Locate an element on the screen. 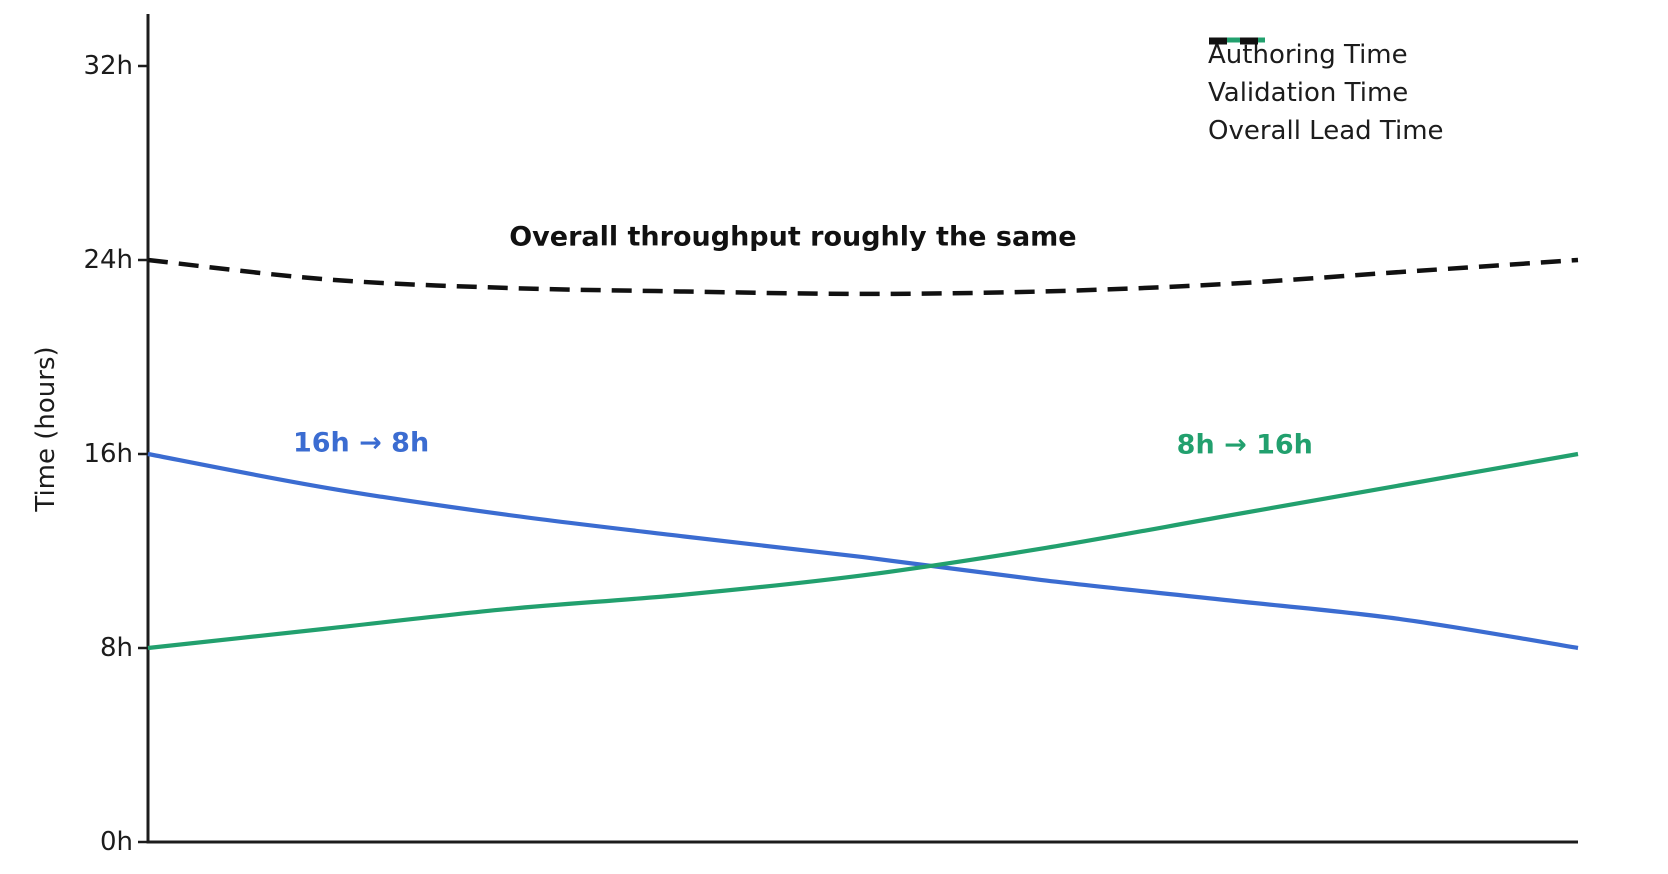 This screenshot has width=1668, height=874. y-tick-label: 16h is located at coordinates (108, 454).